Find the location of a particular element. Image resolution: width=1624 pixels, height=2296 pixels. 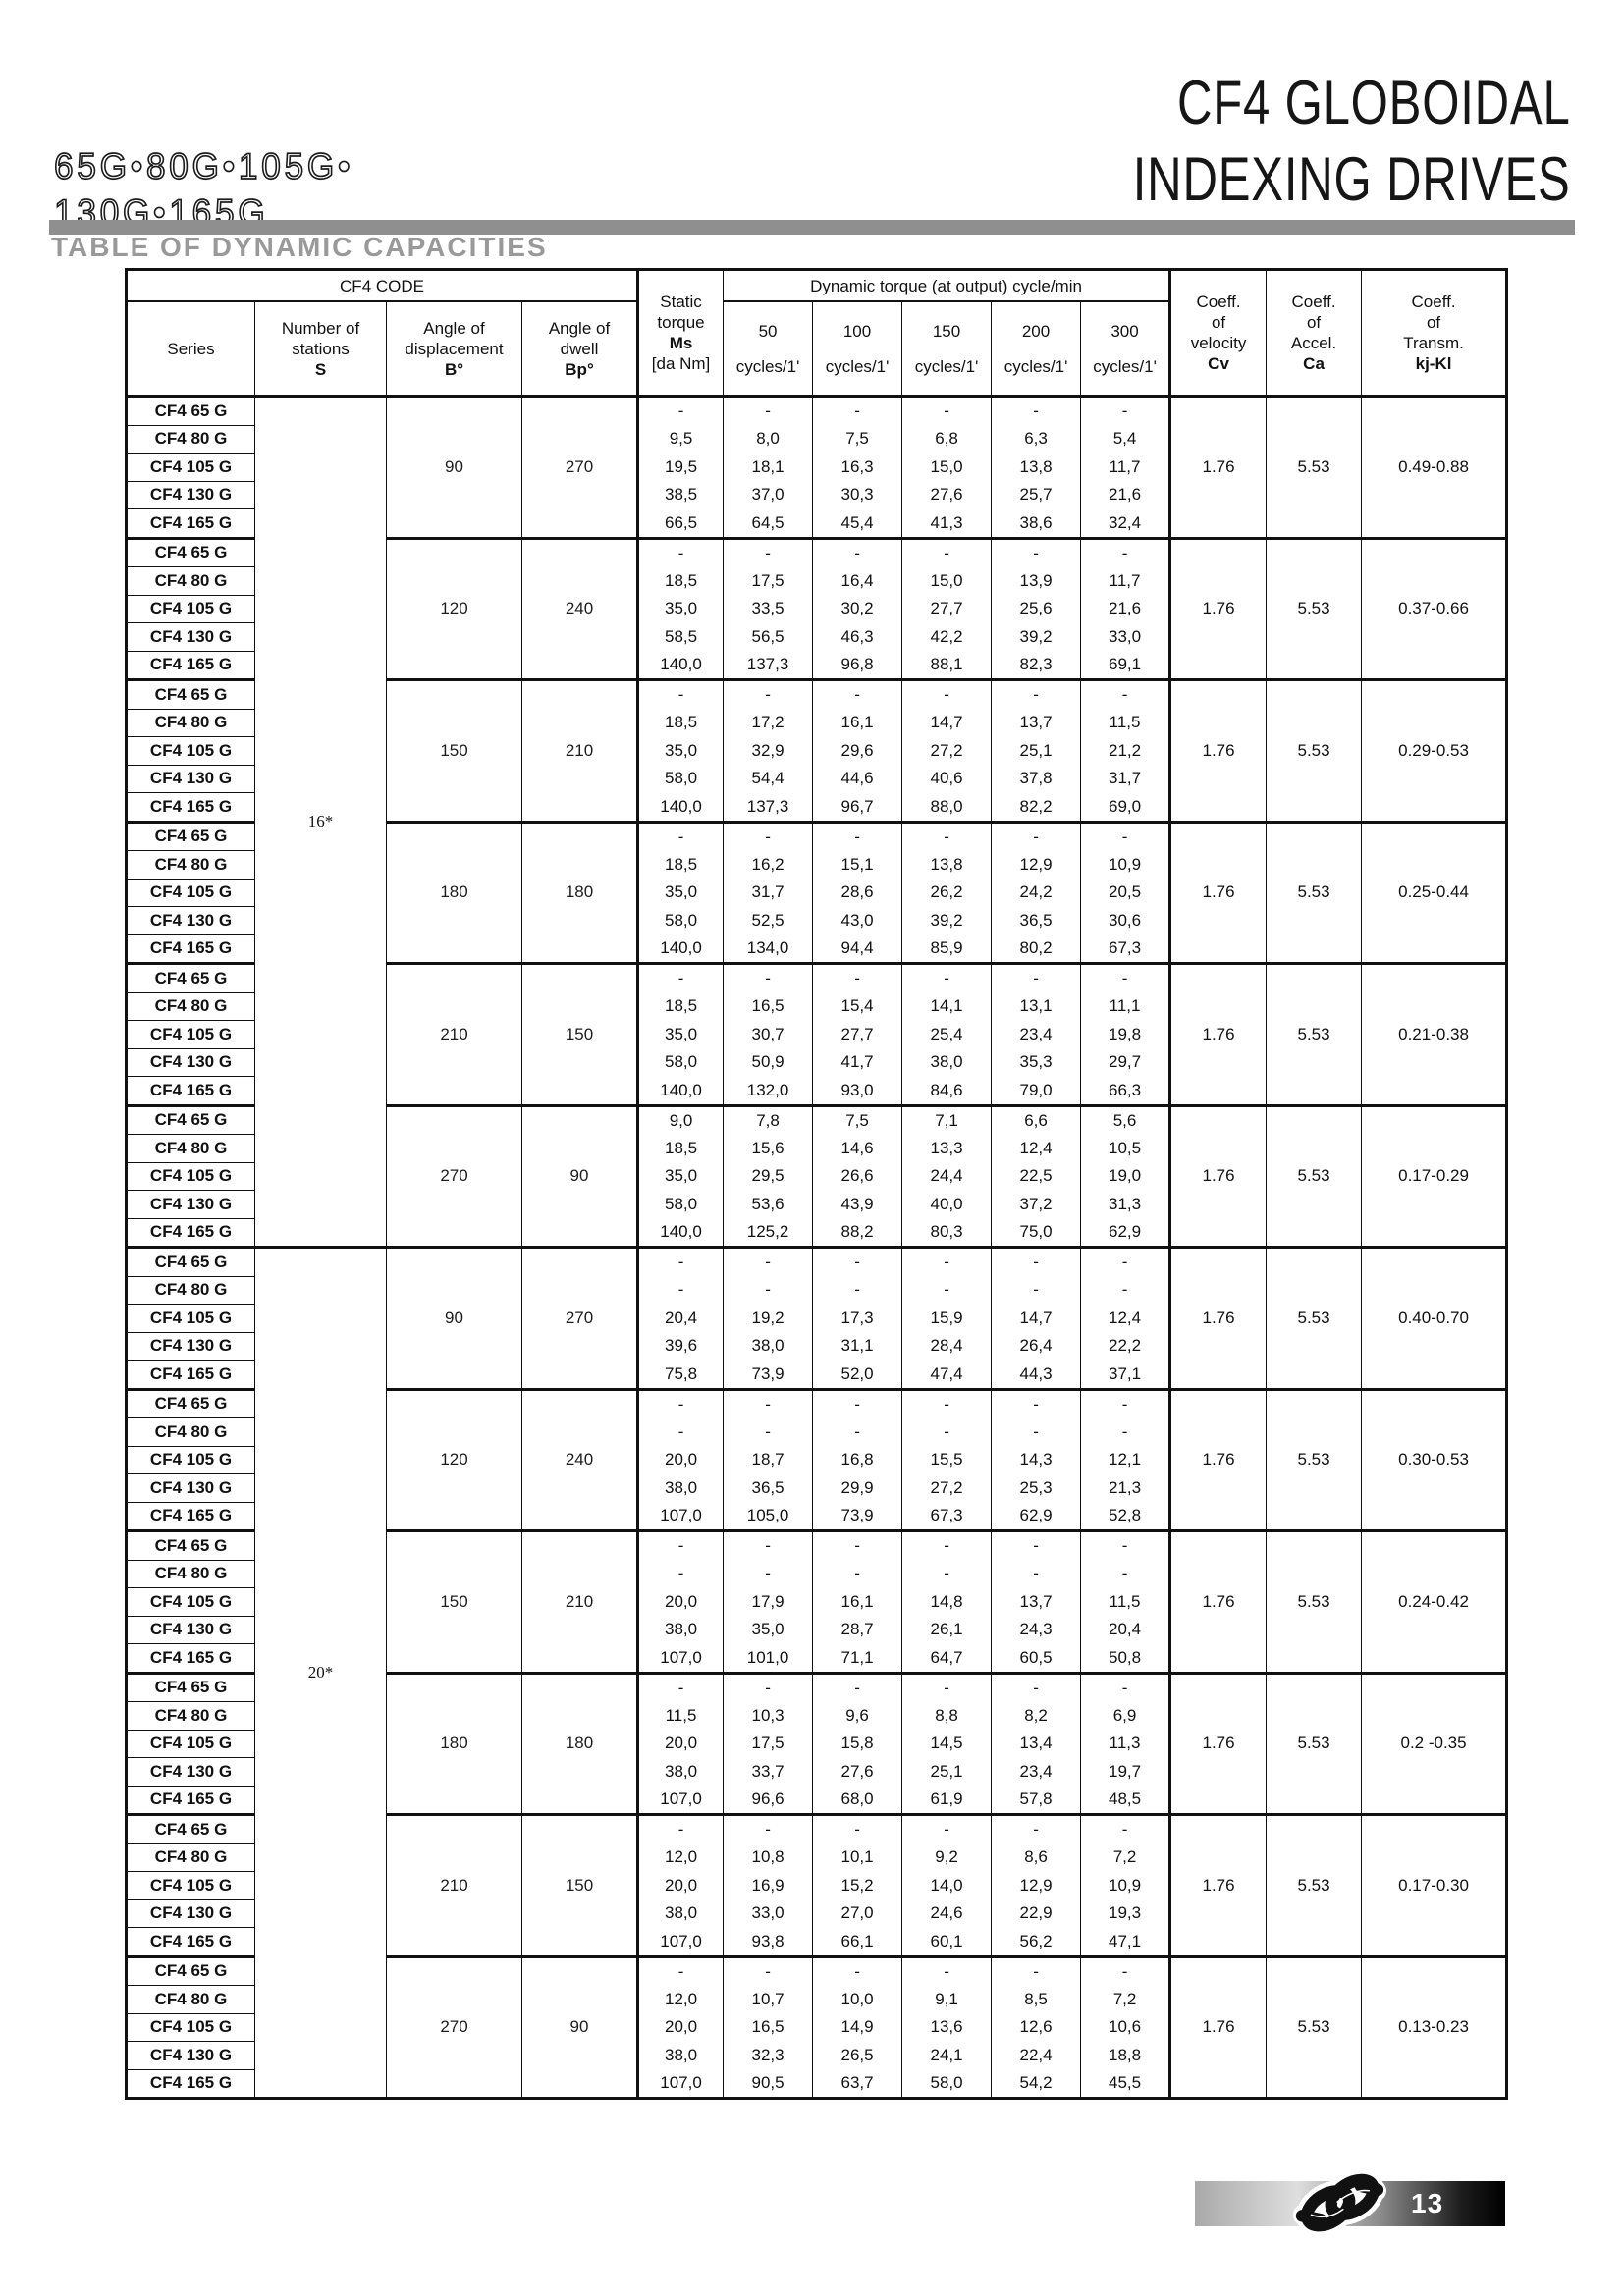

table-row: CF4 130 G 58,5 56,5 46,3 42,2 39,2 33,0 is located at coordinates (816, 637).